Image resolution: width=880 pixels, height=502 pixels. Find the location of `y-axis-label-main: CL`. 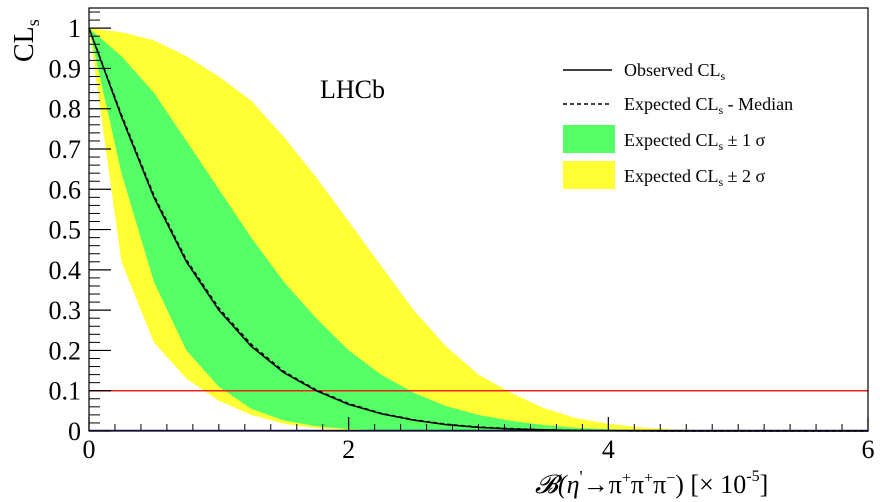

y-axis-label-main: CL is located at coordinates (24, 44).